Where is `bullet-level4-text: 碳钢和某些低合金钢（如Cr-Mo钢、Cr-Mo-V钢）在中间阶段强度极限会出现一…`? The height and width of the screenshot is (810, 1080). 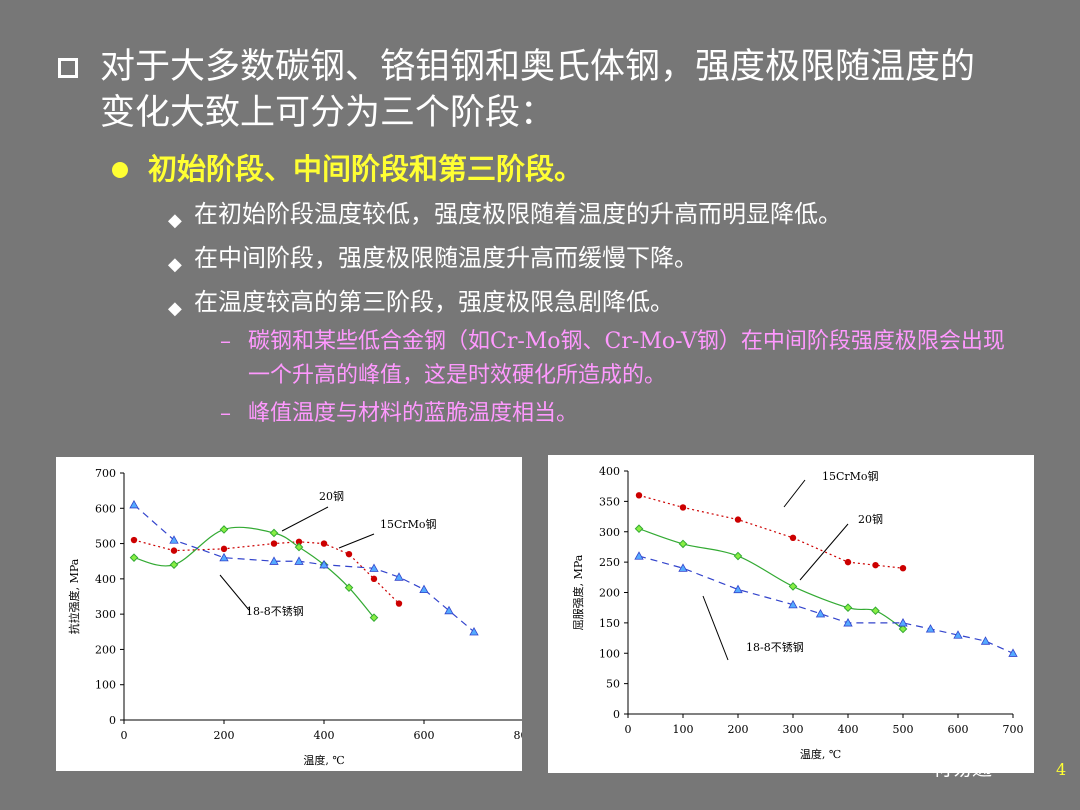
bullet-level4-text: 碳钢和某些低合金钢（如Cr-Mo钢、Cr-Mo-V钢）在中间阶段强度极限会出现一… is located at coordinates (626, 358).